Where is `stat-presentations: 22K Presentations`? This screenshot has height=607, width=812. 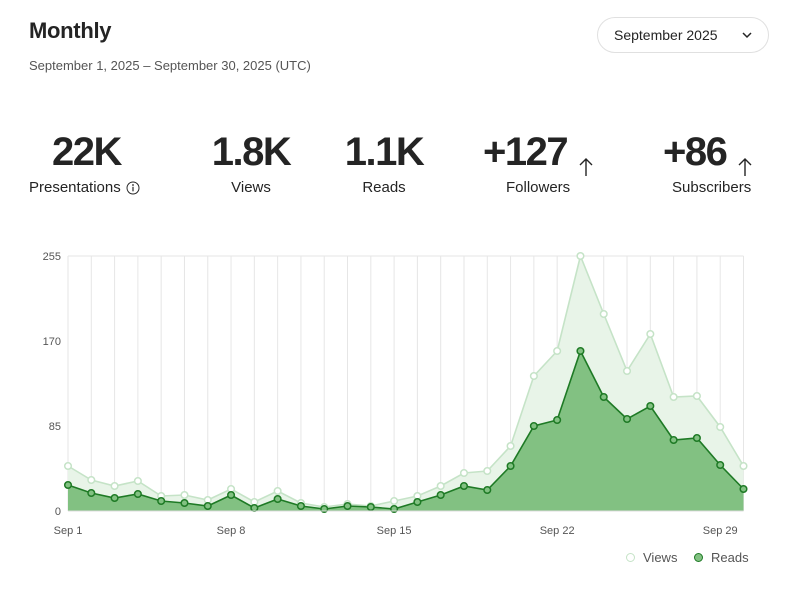 stat-presentations: 22K Presentations is located at coordinates (99, 162).